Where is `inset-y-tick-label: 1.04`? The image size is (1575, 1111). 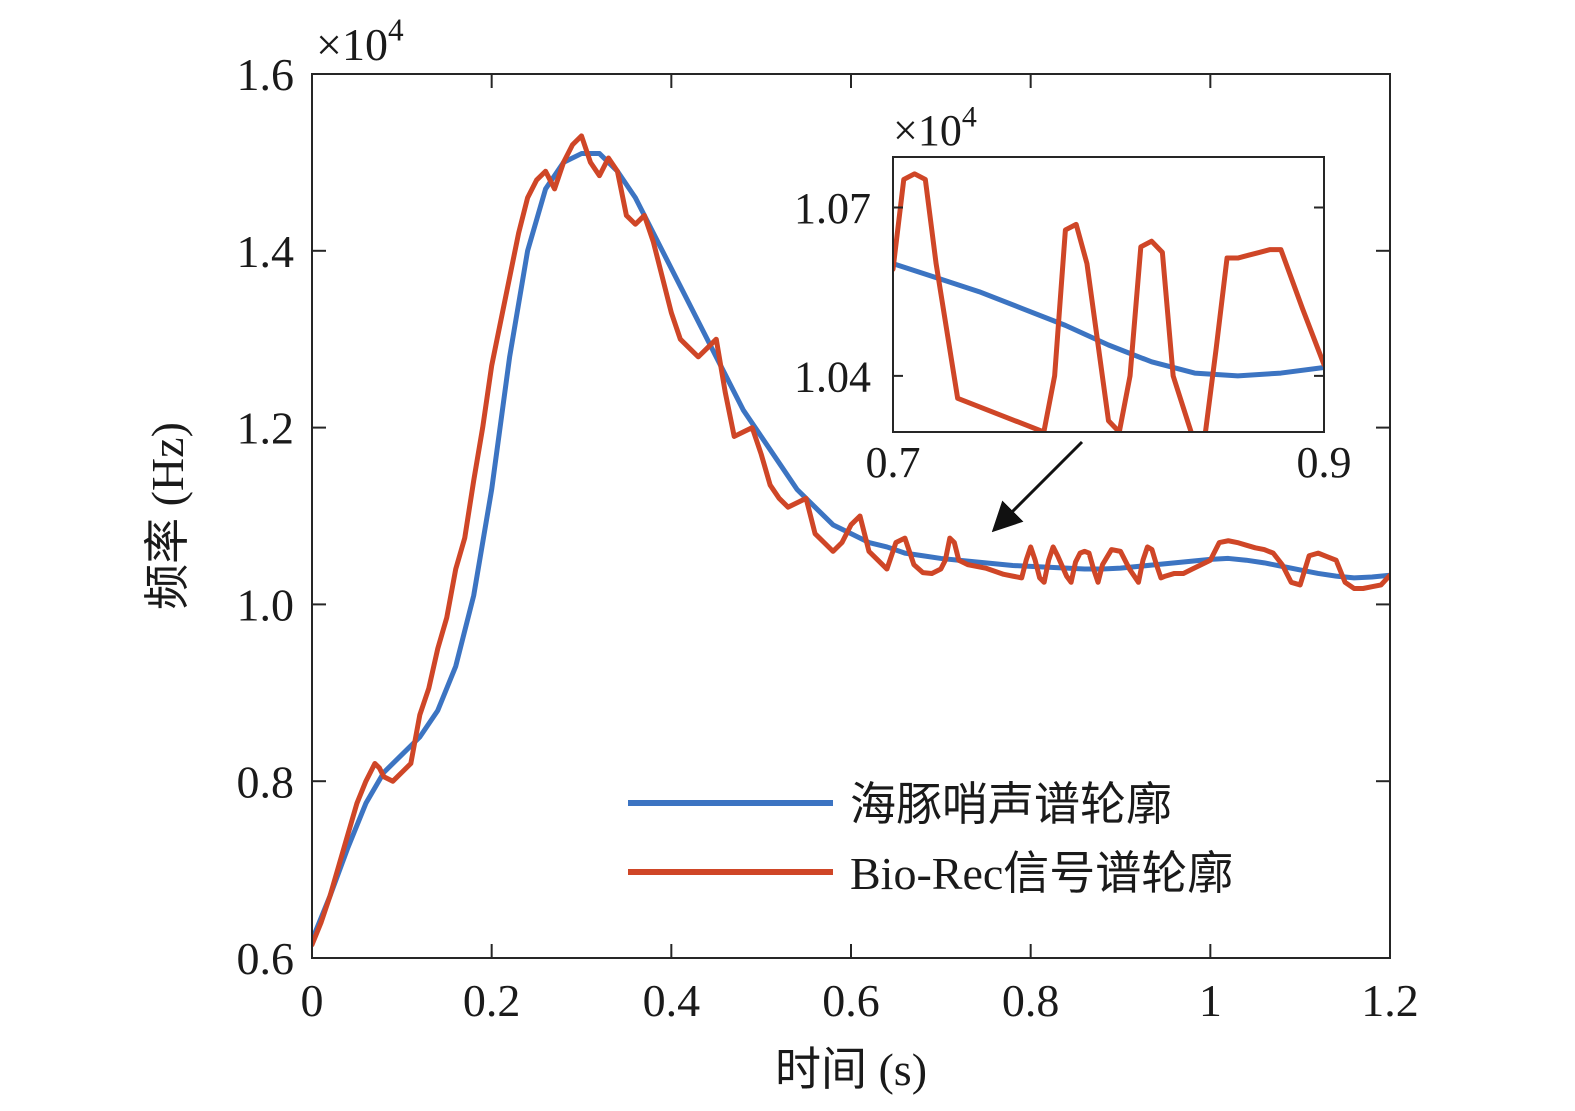 inset-y-tick-label: 1.04 is located at coordinates (832, 376).